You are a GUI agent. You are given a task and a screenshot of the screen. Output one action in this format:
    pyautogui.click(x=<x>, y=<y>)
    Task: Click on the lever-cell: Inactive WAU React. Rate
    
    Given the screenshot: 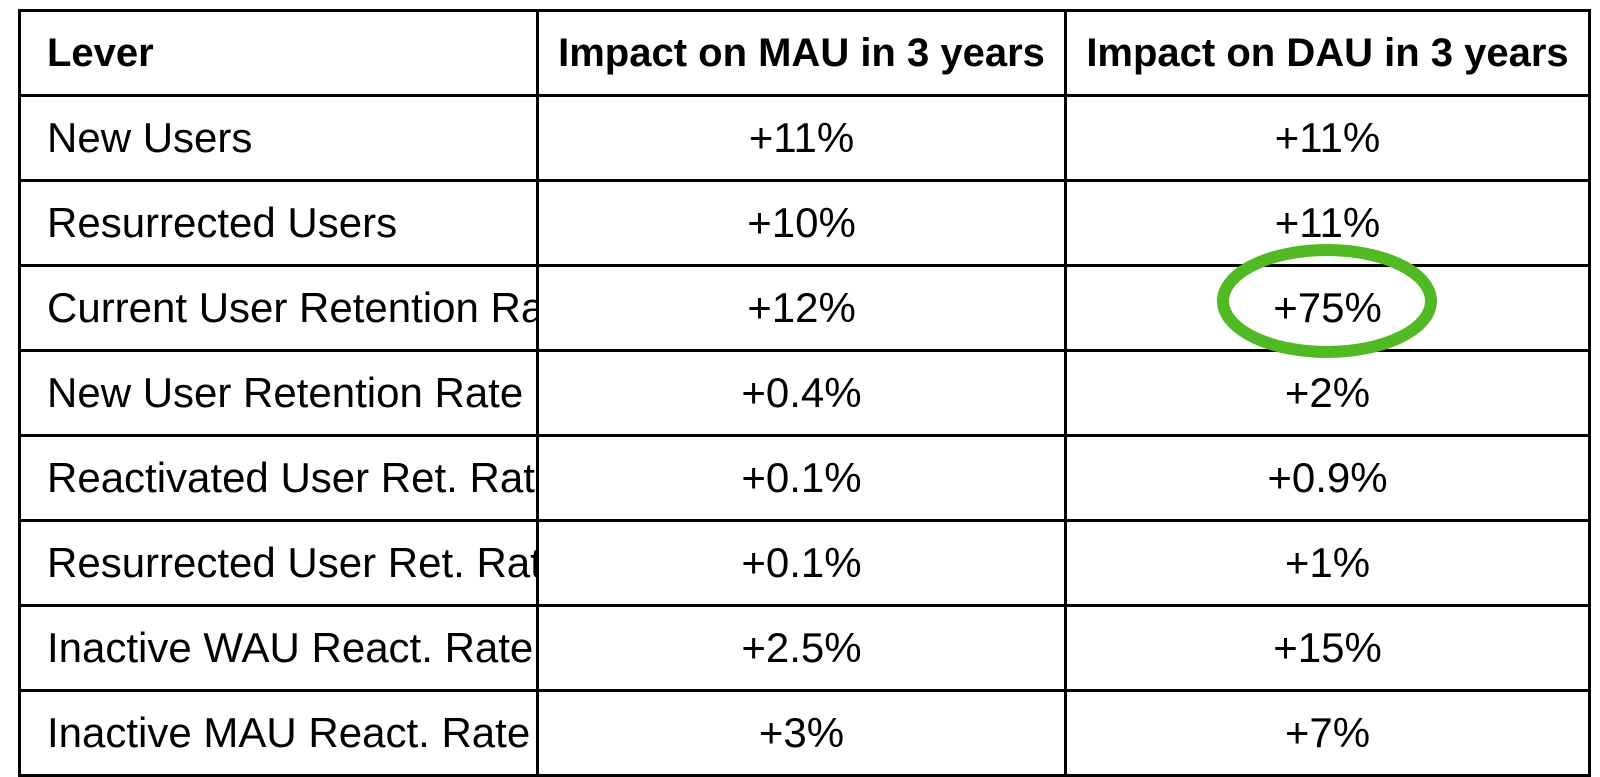 What is the action you would take?
    pyautogui.click(x=278, y=648)
    